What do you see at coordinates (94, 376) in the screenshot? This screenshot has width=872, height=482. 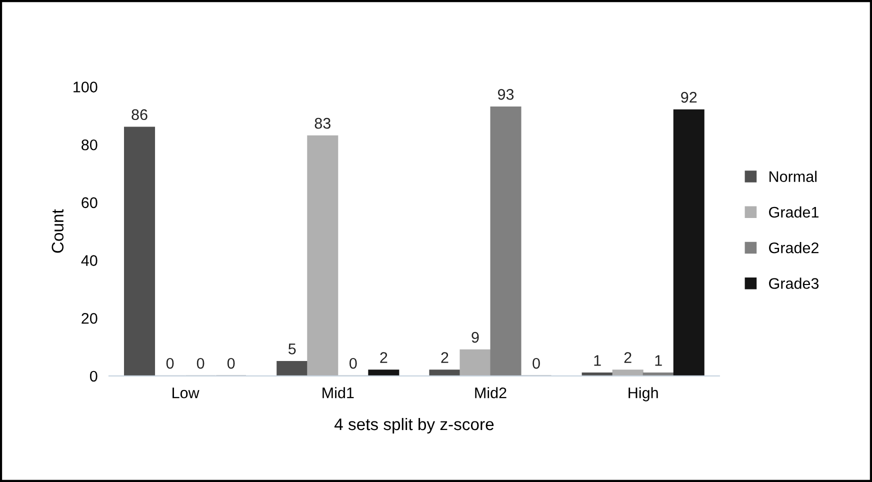 I see `y-tick-label: 0` at bounding box center [94, 376].